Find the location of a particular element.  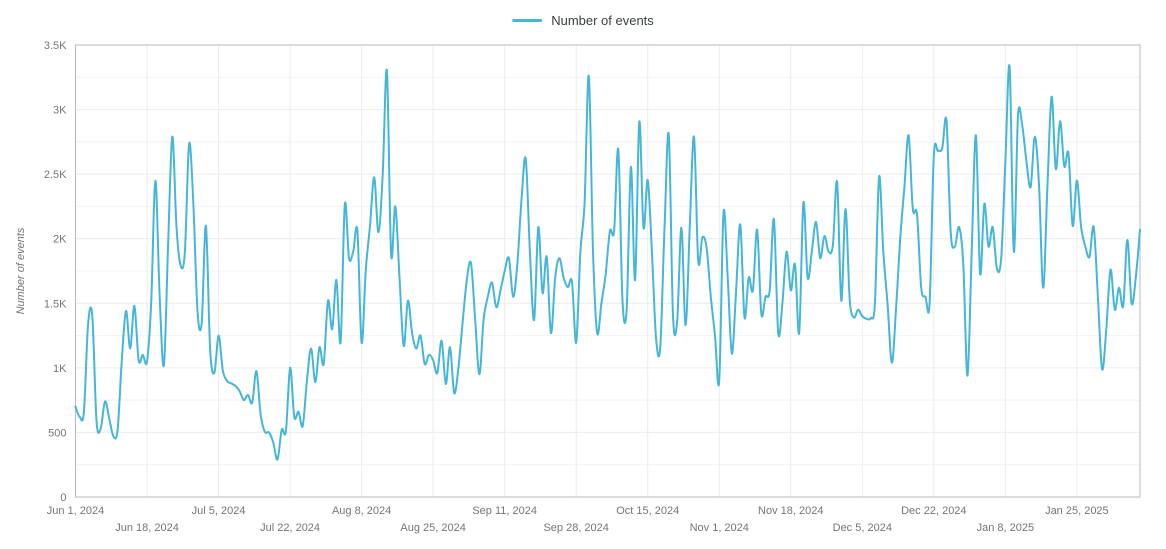

legend-line-swatch is located at coordinates (527, 20).